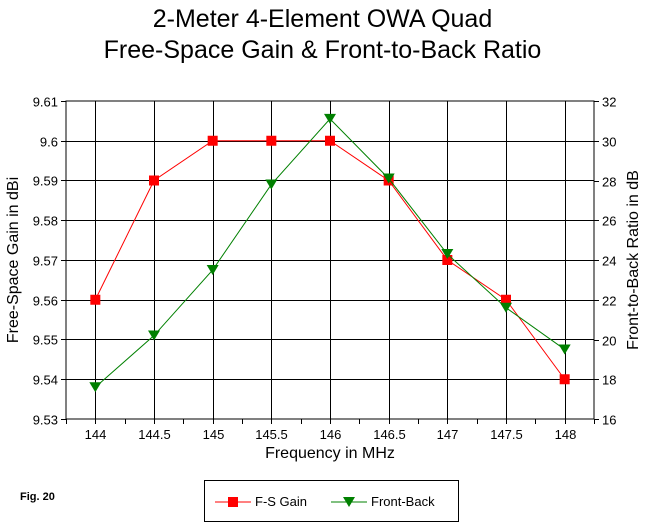 Image resolution: width=645 pixels, height=530 pixels. What do you see at coordinates (45, 181) in the screenshot?
I see `y-tick-label: 9.59` at bounding box center [45, 181].